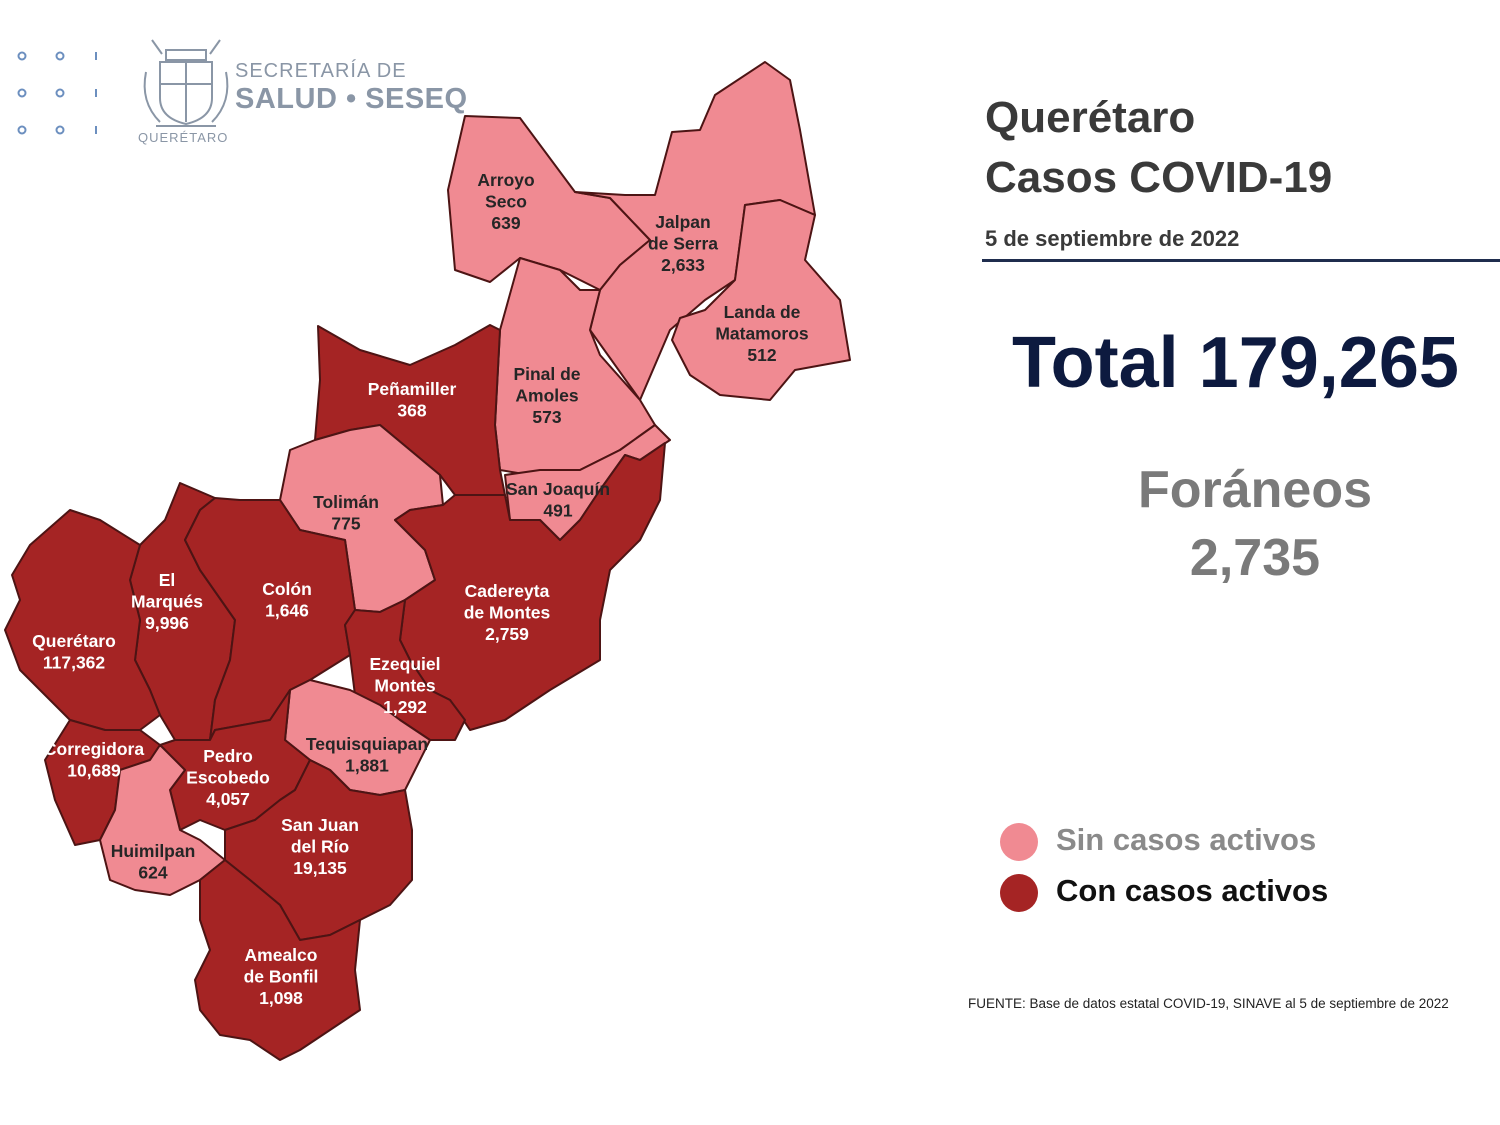 The height and width of the screenshot is (1125, 1500). I want to click on legend-inactive-swatch, so click(1019, 841).